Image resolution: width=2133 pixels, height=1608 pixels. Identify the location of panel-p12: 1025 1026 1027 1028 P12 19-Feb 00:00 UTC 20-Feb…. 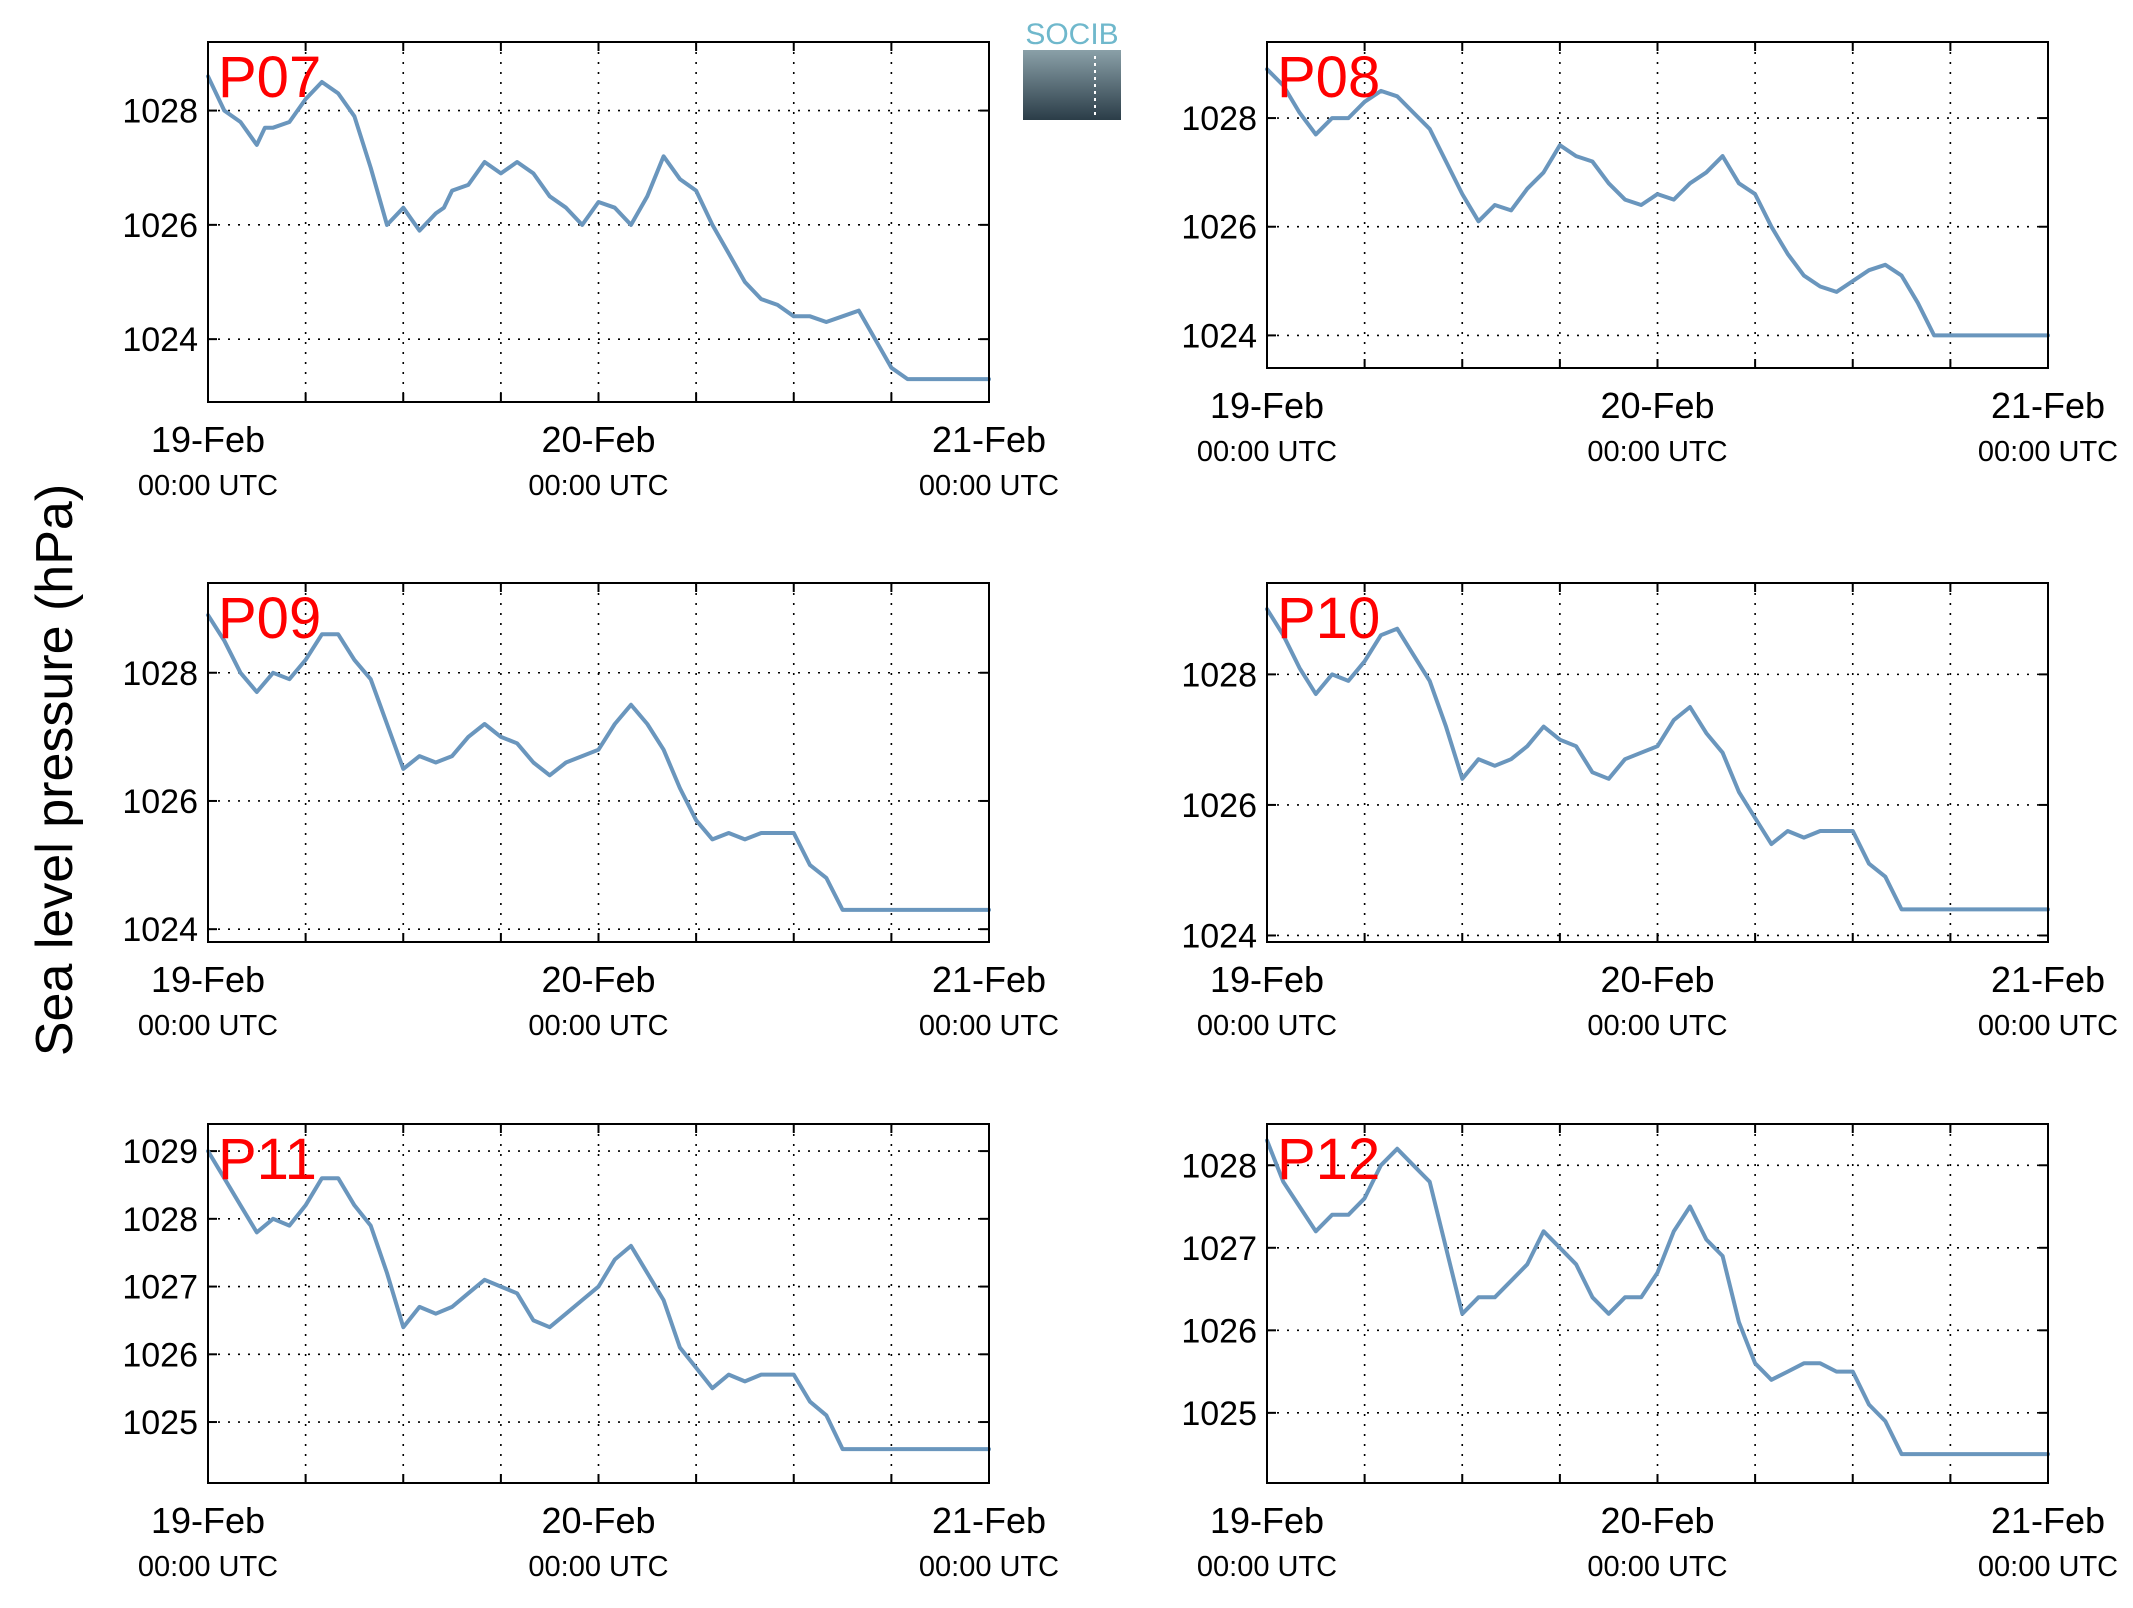
(1649, 1353).